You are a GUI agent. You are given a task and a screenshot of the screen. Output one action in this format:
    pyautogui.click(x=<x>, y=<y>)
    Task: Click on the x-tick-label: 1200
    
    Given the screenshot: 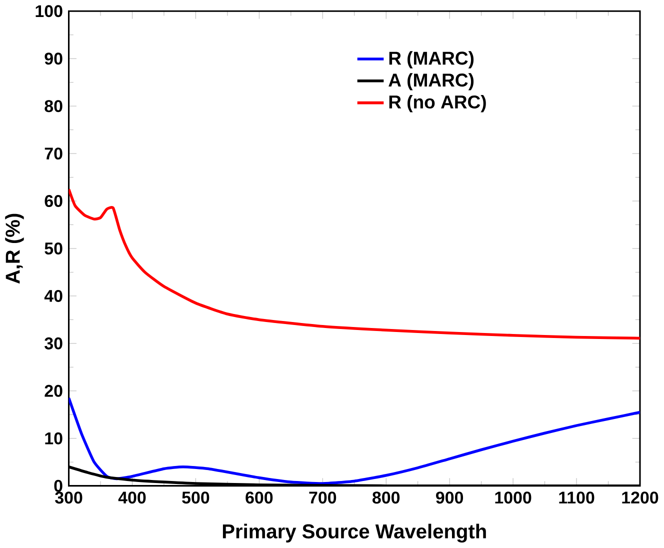 What is the action you would take?
    pyautogui.click(x=640, y=498)
    